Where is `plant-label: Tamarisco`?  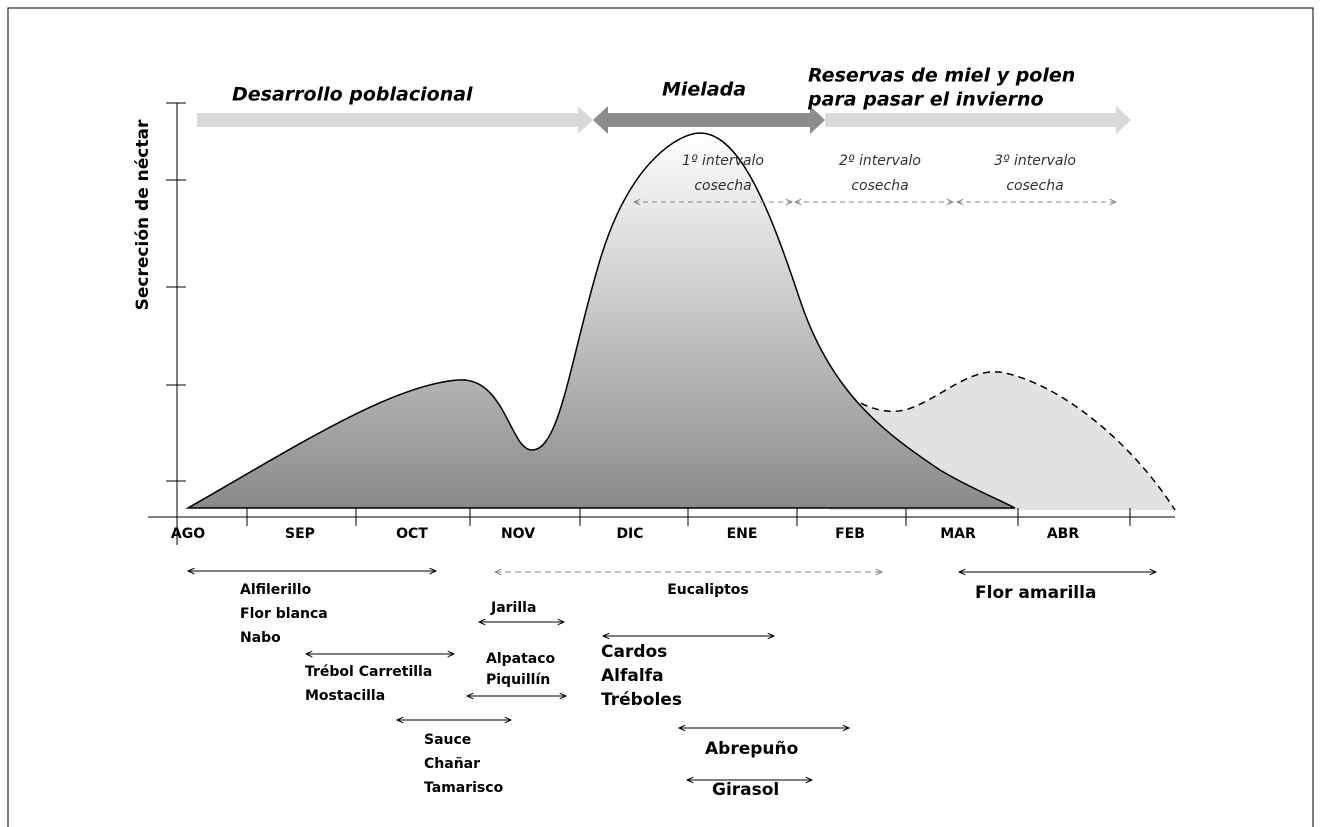 plant-label: Tamarisco is located at coordinates (464, 788).